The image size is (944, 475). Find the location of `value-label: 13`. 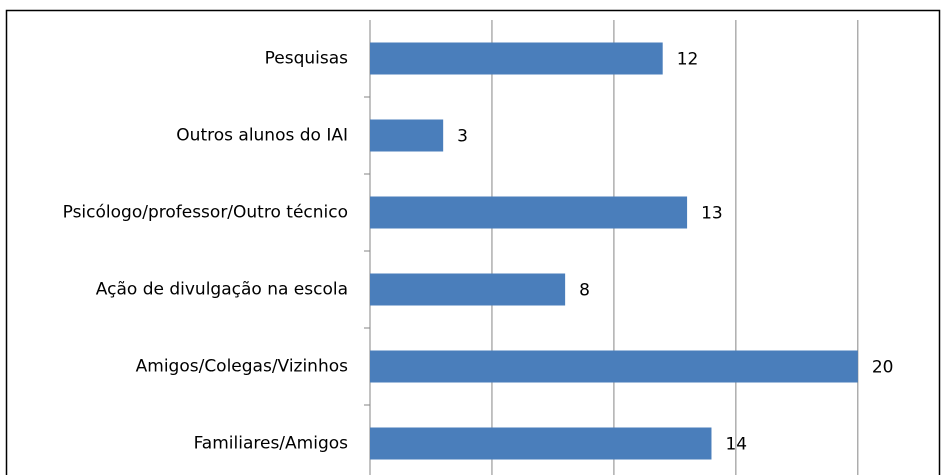

value-label: 13 is located at coordinates (712, 214).